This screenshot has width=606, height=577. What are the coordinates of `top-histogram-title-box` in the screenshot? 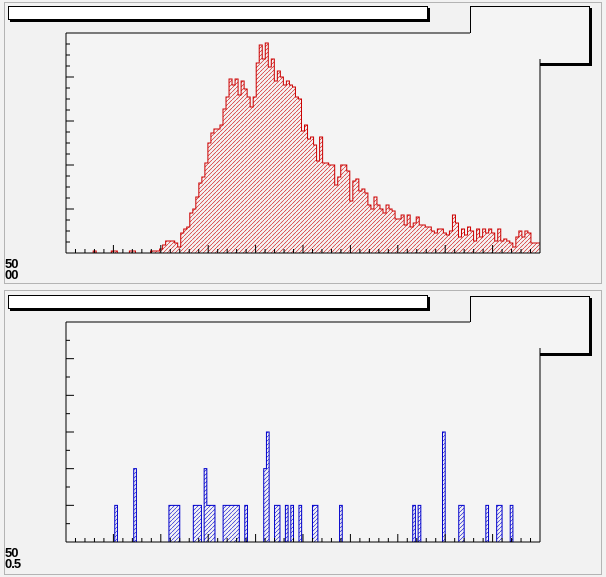 It's located at (218, 13).